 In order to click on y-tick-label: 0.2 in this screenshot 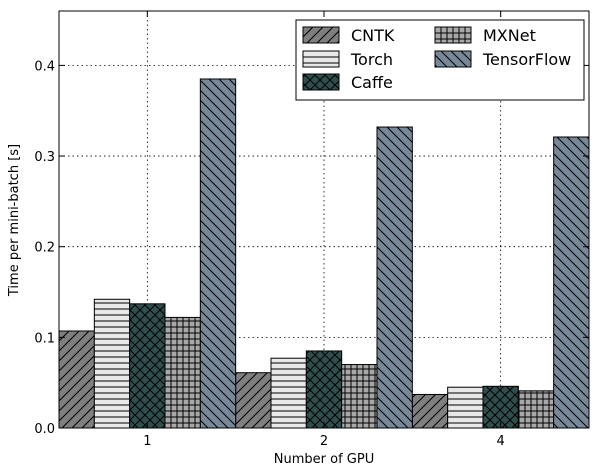, I will do `click(44, 248)`.